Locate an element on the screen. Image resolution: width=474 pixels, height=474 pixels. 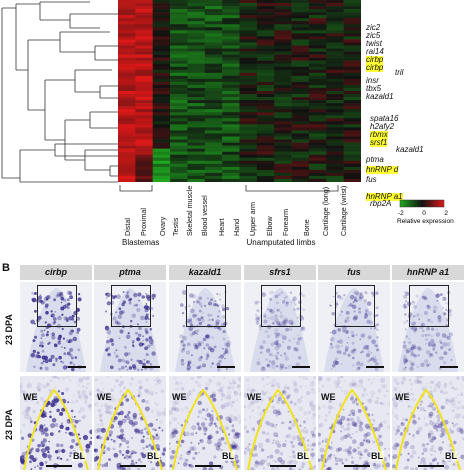
gene-label: hnRNP d is located at coordinates (382, 169).